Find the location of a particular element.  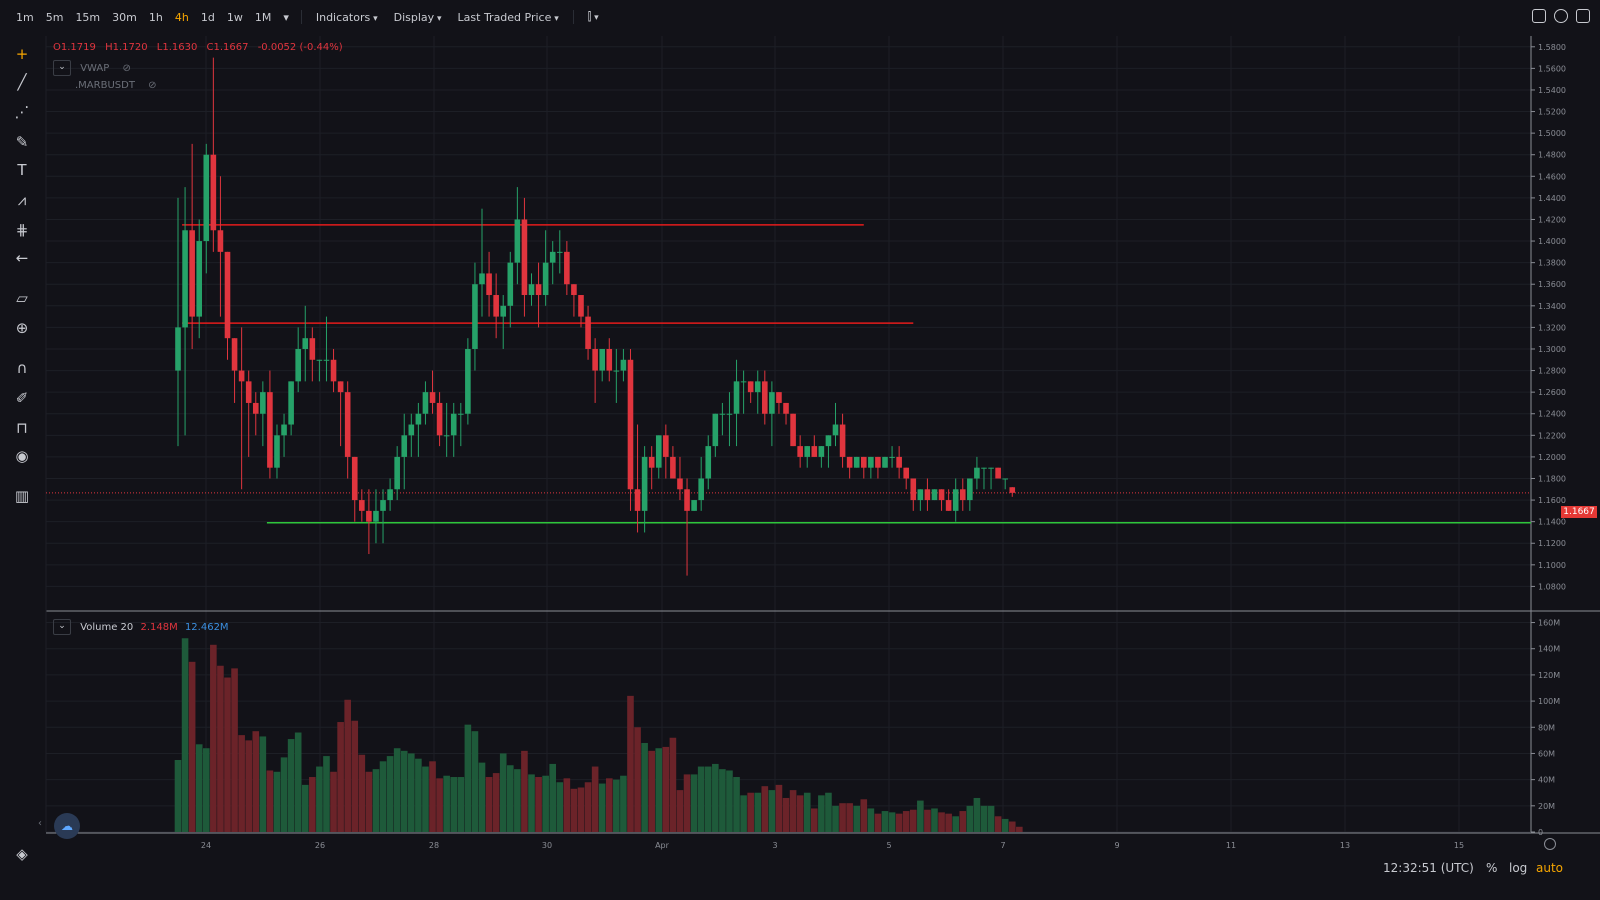

crosshair-icon: + is located at coordinates (22, 54).